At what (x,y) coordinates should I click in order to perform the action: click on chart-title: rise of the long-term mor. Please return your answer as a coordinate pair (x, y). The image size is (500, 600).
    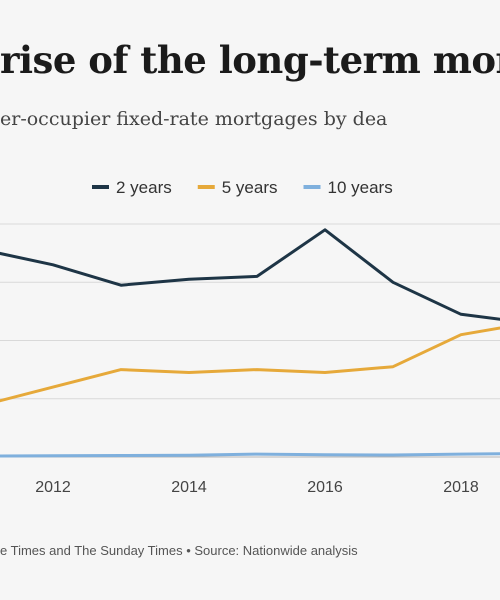
    Looking at the image, I should click on (250, 60).